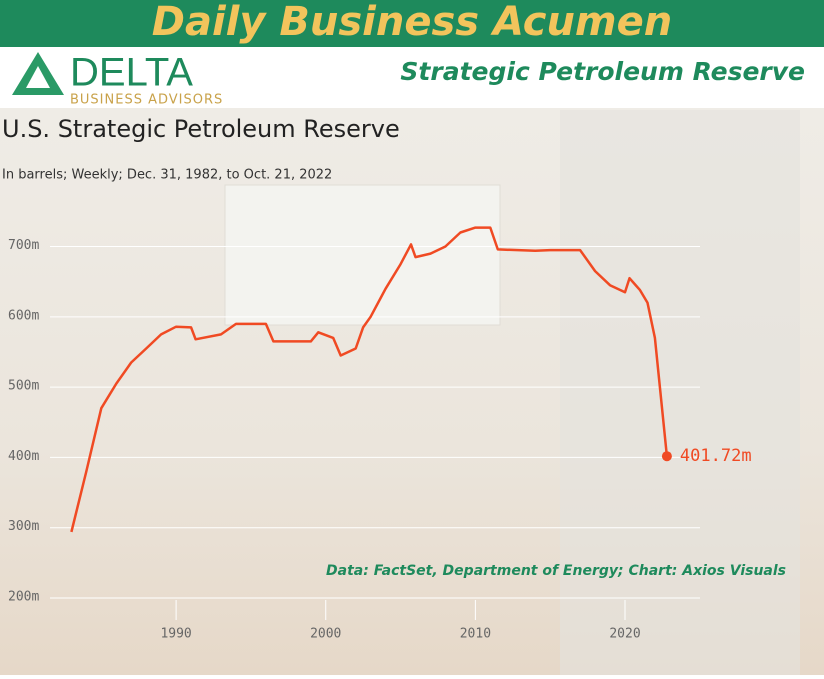 The image size is (824, 679). I want to click on end-label: 401.72m, so click(716, 456).